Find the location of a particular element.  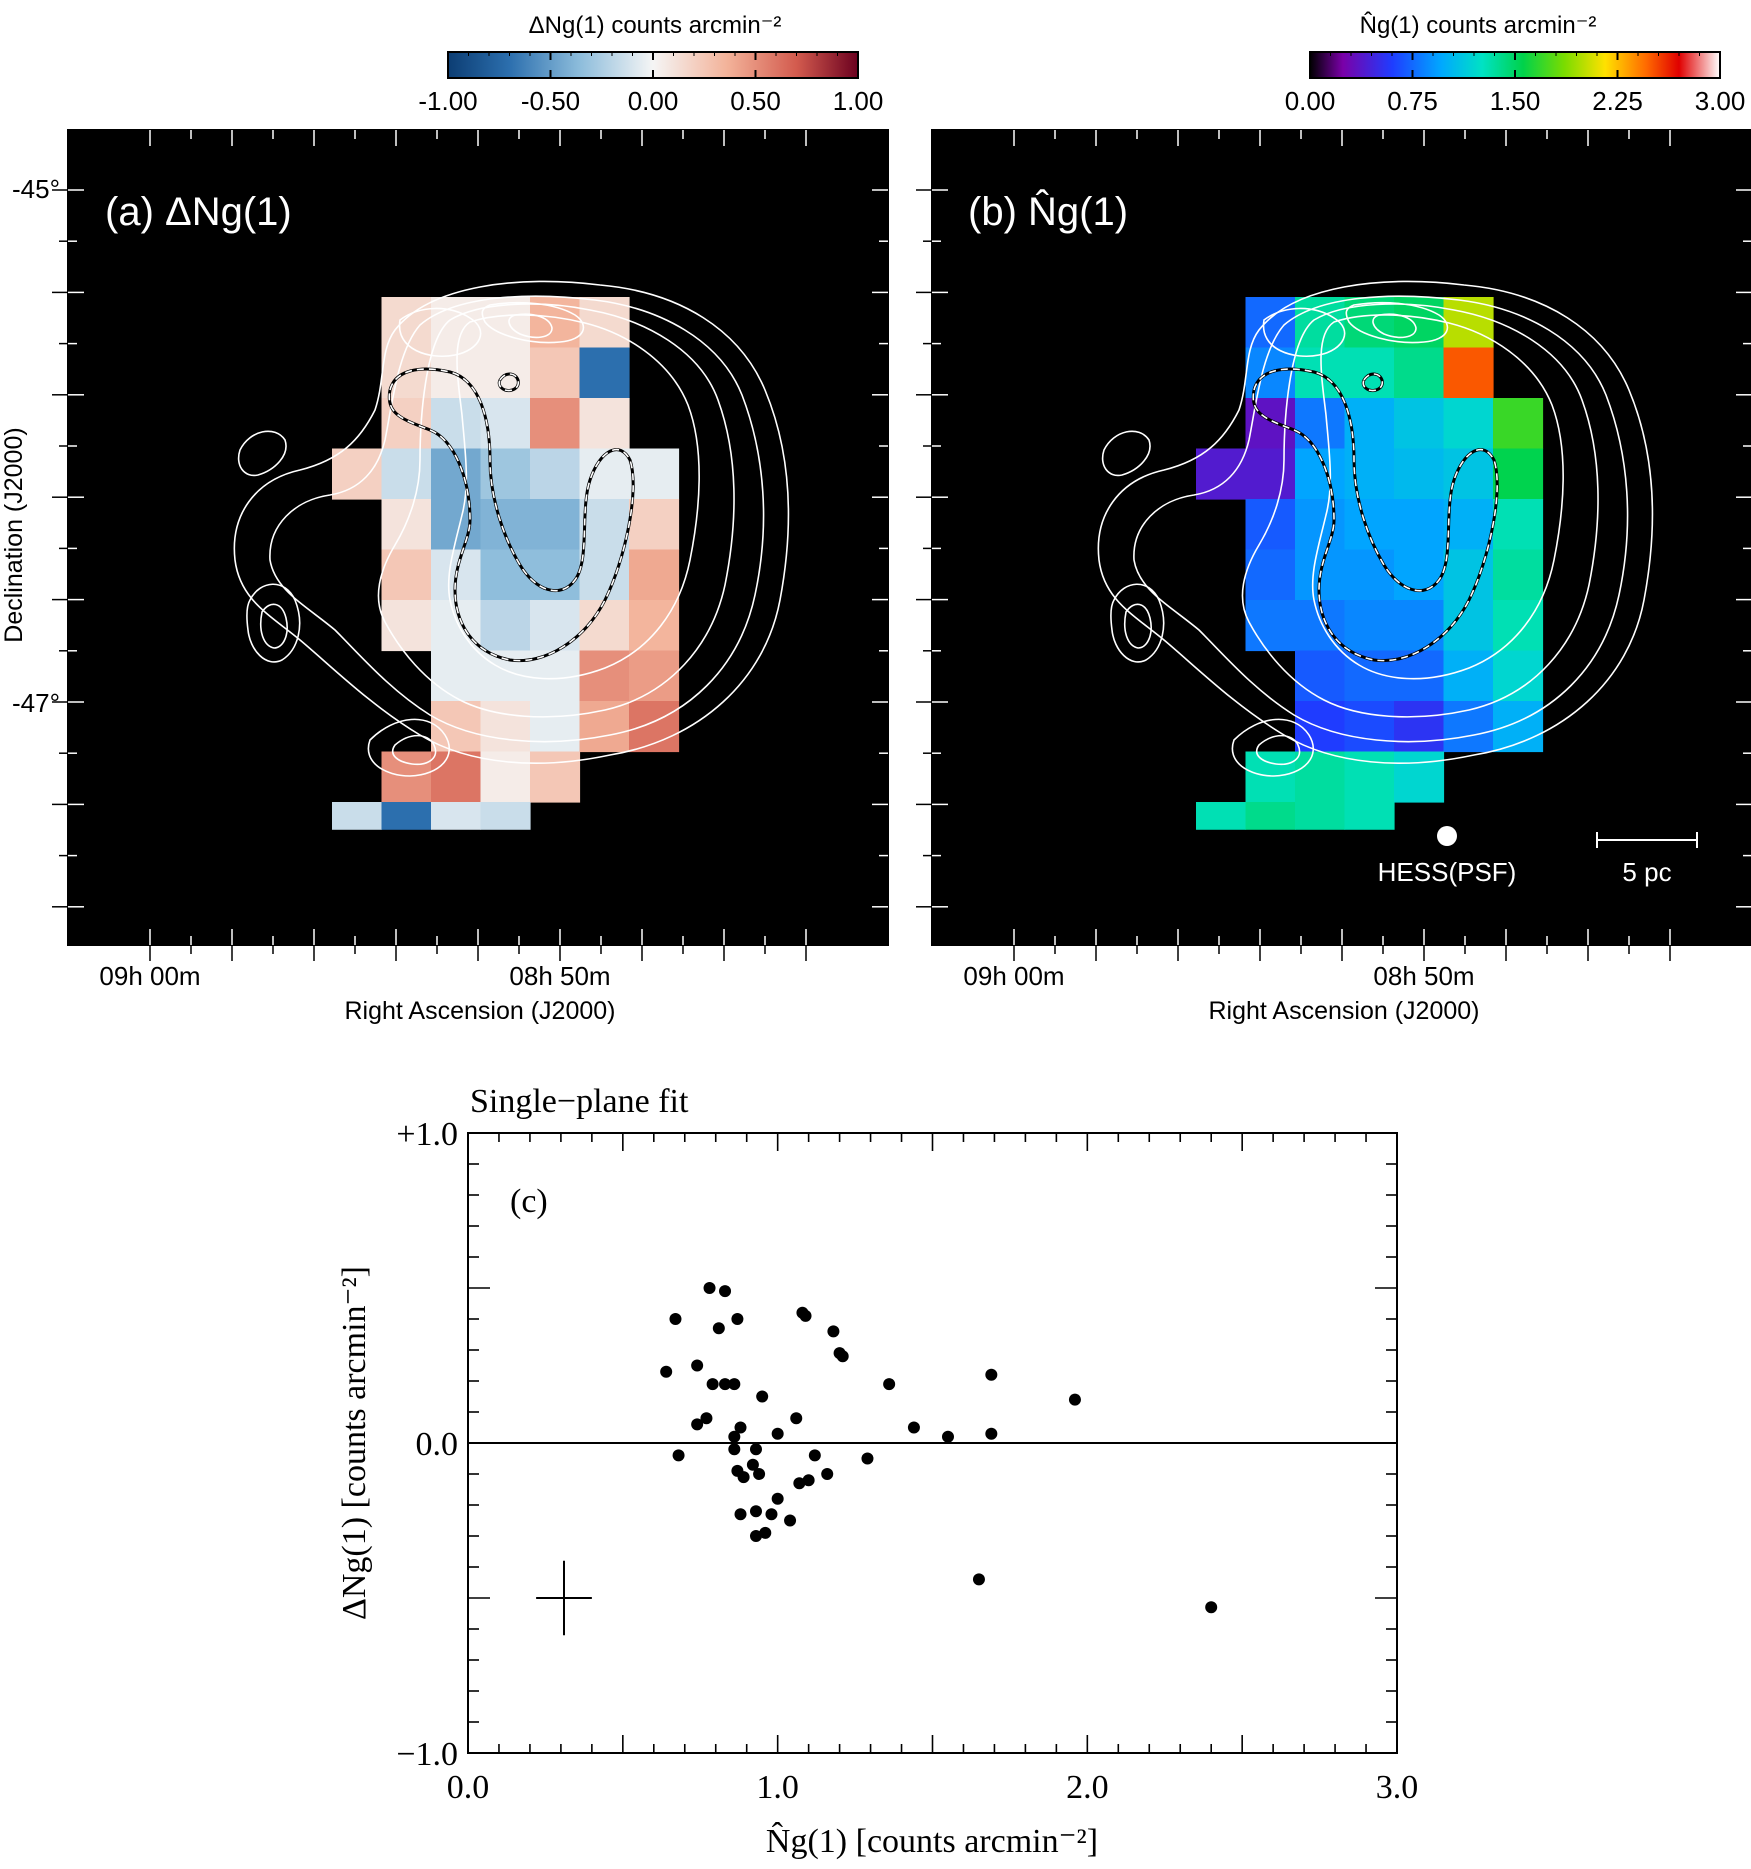

panel-a-ylabel: Declination (J2000) is located at coordinates (14, 534).